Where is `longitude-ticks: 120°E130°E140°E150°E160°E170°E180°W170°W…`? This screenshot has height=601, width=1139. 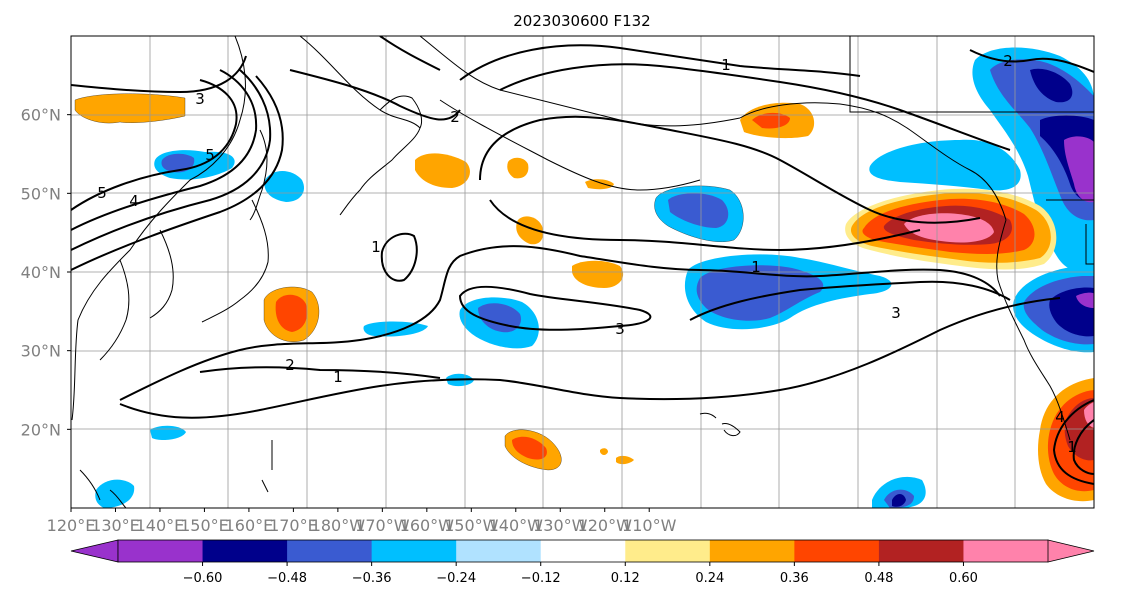 longitude-ticks: 120°E130°E140°E150°E160°E170°E180°W170°W… is located at coordinates (362, 521).